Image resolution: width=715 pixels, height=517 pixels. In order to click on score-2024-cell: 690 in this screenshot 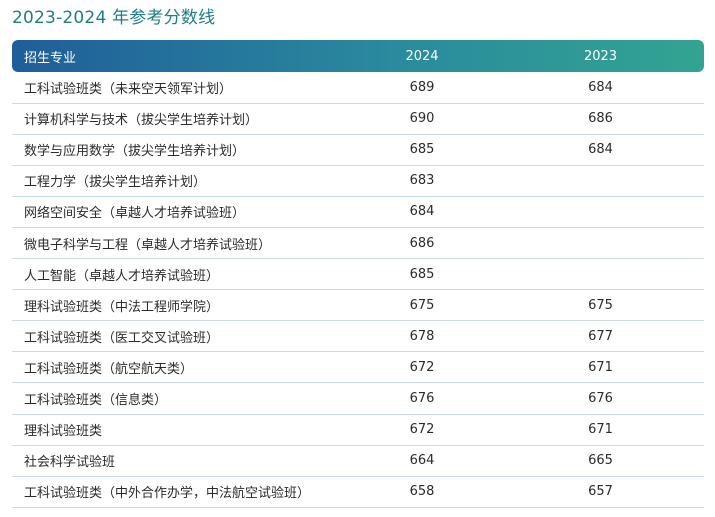, I will do `click(422, 119)`.